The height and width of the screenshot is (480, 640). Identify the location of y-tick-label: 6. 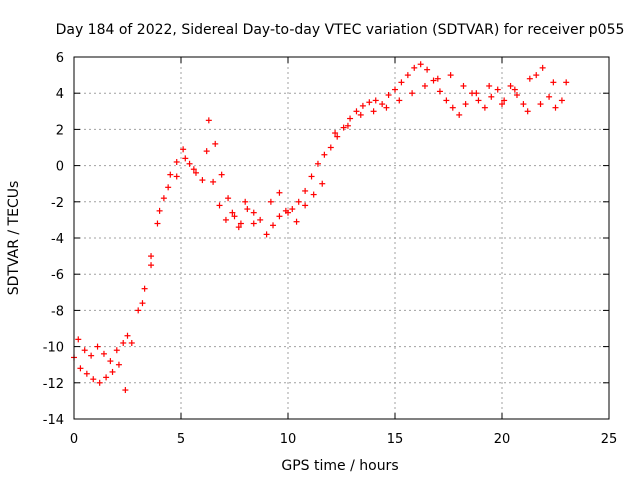
(60, 58).